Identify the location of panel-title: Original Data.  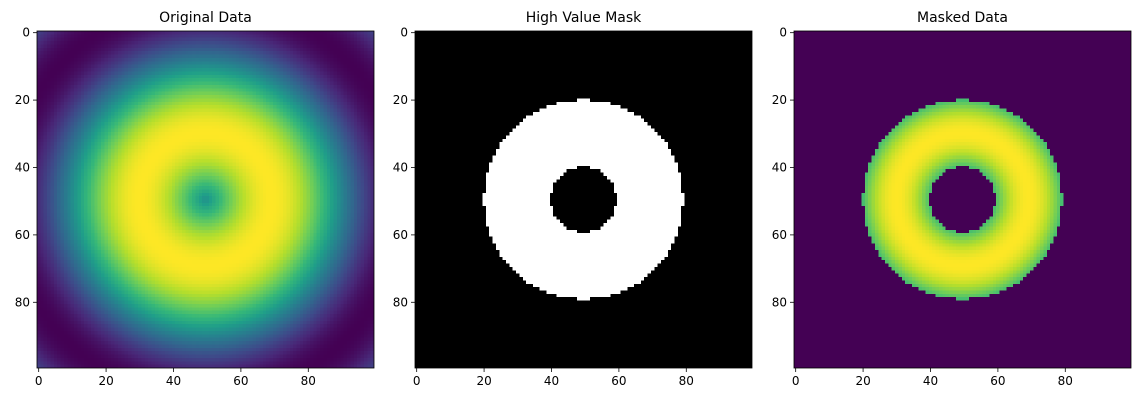
(205, 18).